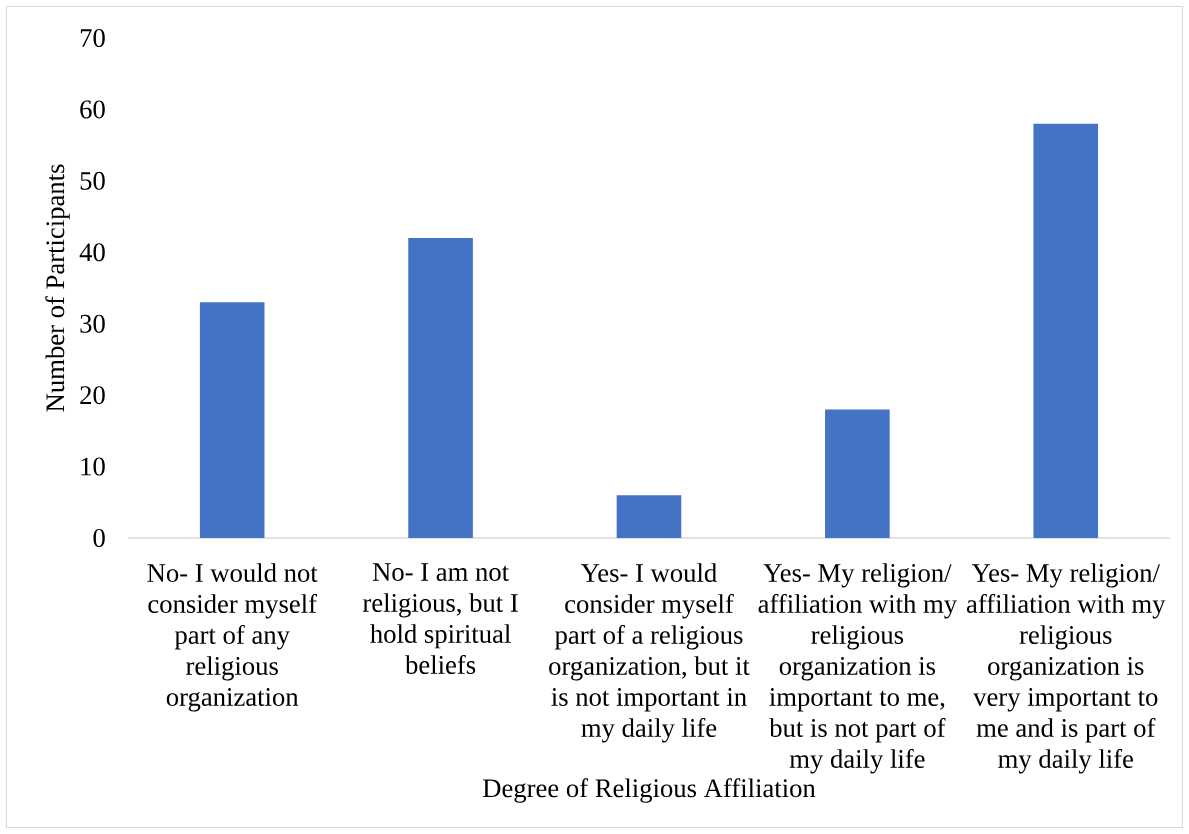 This screenshot has height=834, width=1189. What do you see at coordinates (93, 466) in the screenshot?
I see `y-tick-label: 10` at bounding box center [93, 466].